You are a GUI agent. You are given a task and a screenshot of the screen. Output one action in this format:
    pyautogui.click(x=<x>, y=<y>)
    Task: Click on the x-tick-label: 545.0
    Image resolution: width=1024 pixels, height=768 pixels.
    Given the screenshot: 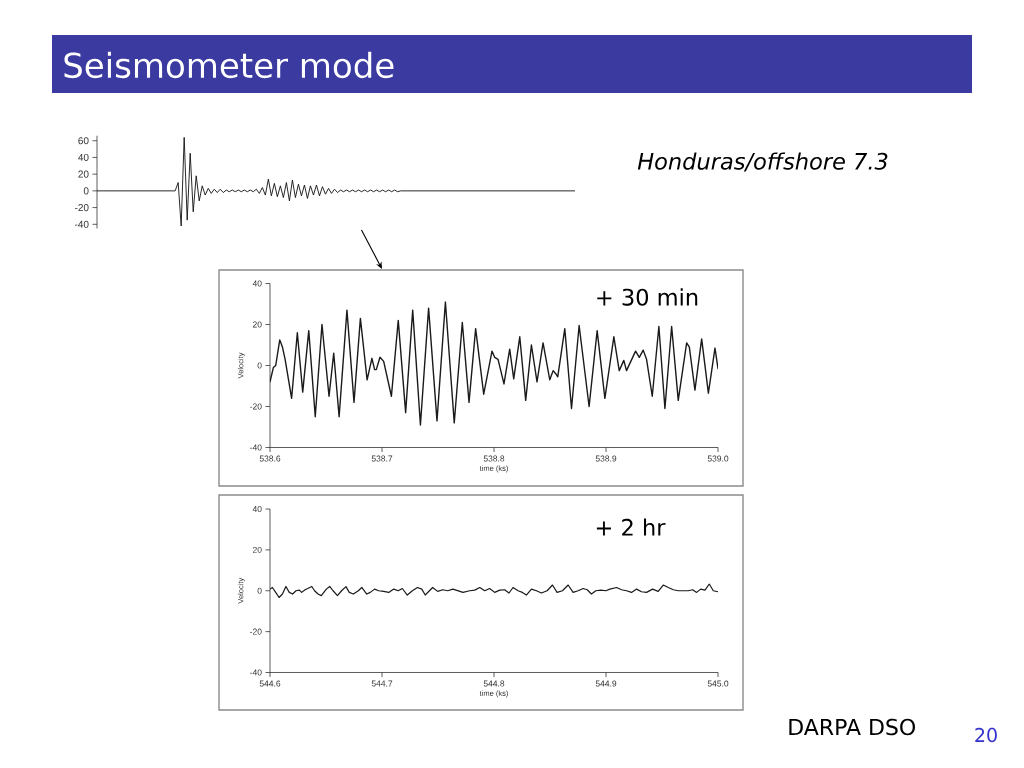 What is the action you would take?
    pyautogui.click(x=718, y=683)
    